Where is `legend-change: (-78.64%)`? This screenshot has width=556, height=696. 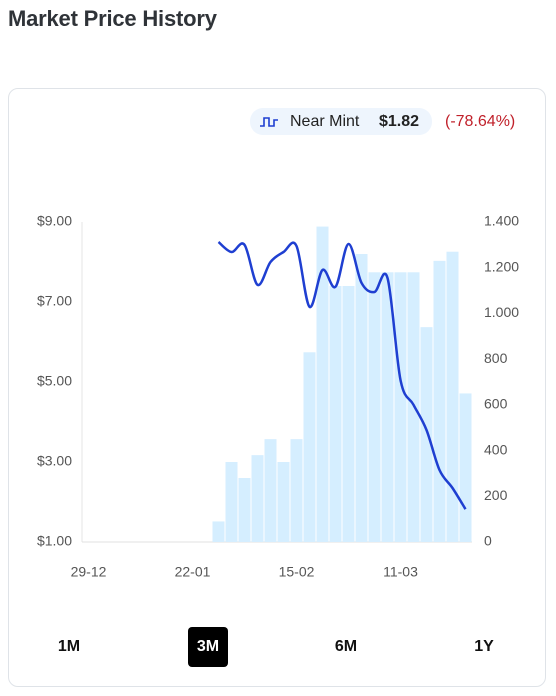 legend-change: (-78.64%) is located at coordinates (480, 121).